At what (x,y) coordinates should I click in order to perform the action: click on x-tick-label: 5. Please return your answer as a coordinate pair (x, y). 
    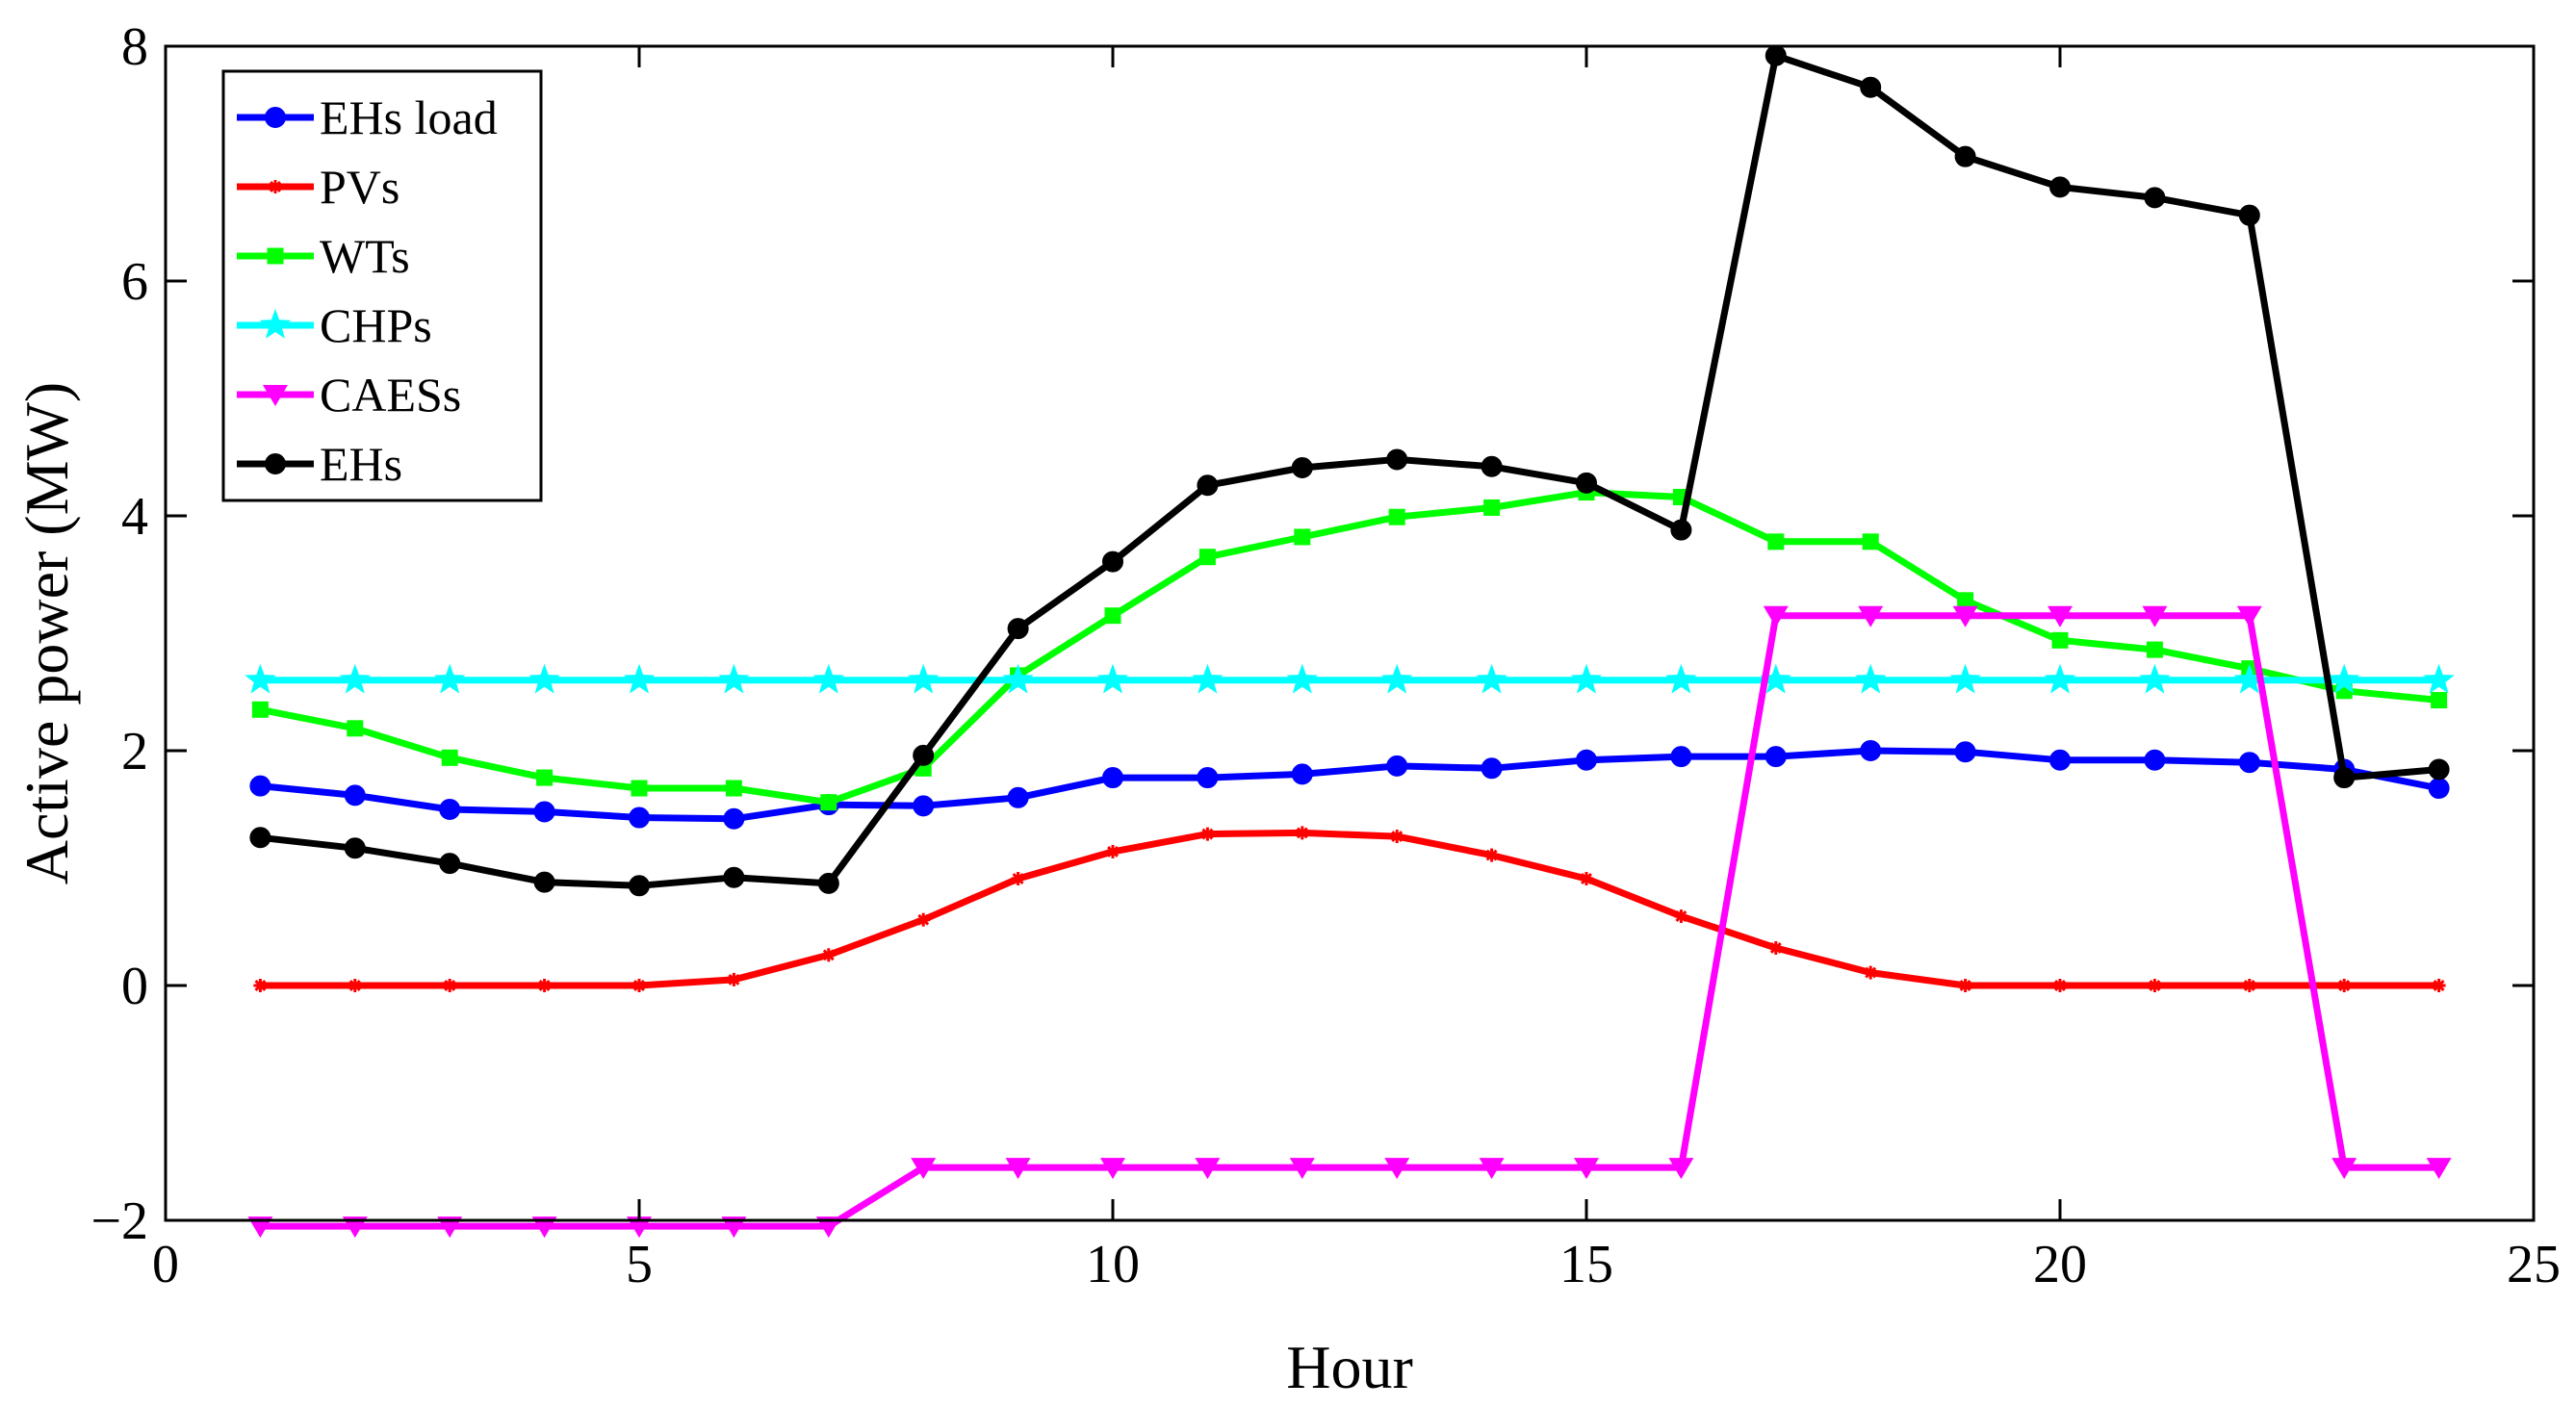
    Looking at the image, I should click on (639, 1264).